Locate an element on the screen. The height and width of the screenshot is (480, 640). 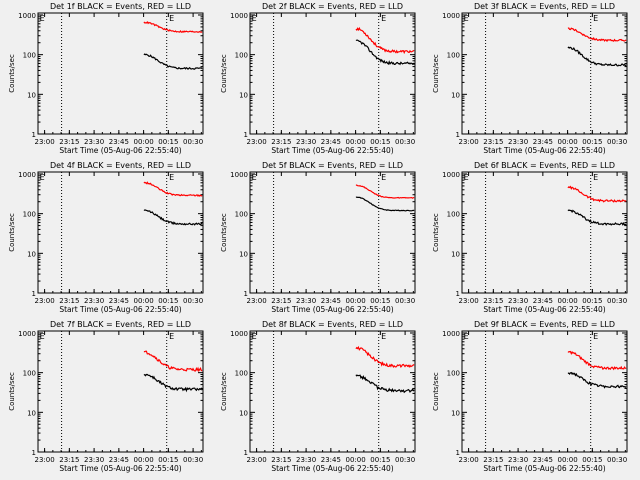
chart-title: Det 4f BLACK = Events, RED = LLD is located at coordinates (120, 165).